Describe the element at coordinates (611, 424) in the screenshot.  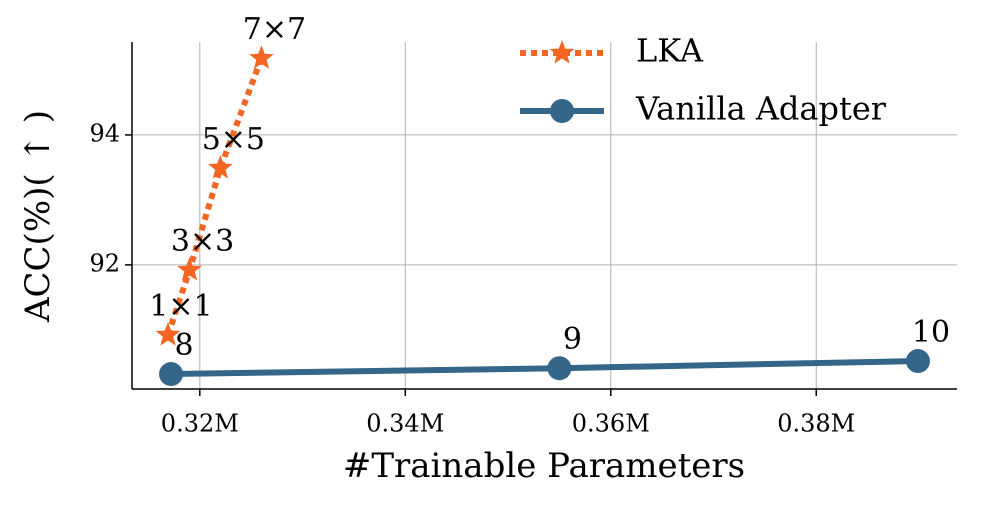
I see `x-tick-label: 0.36M` at that location.